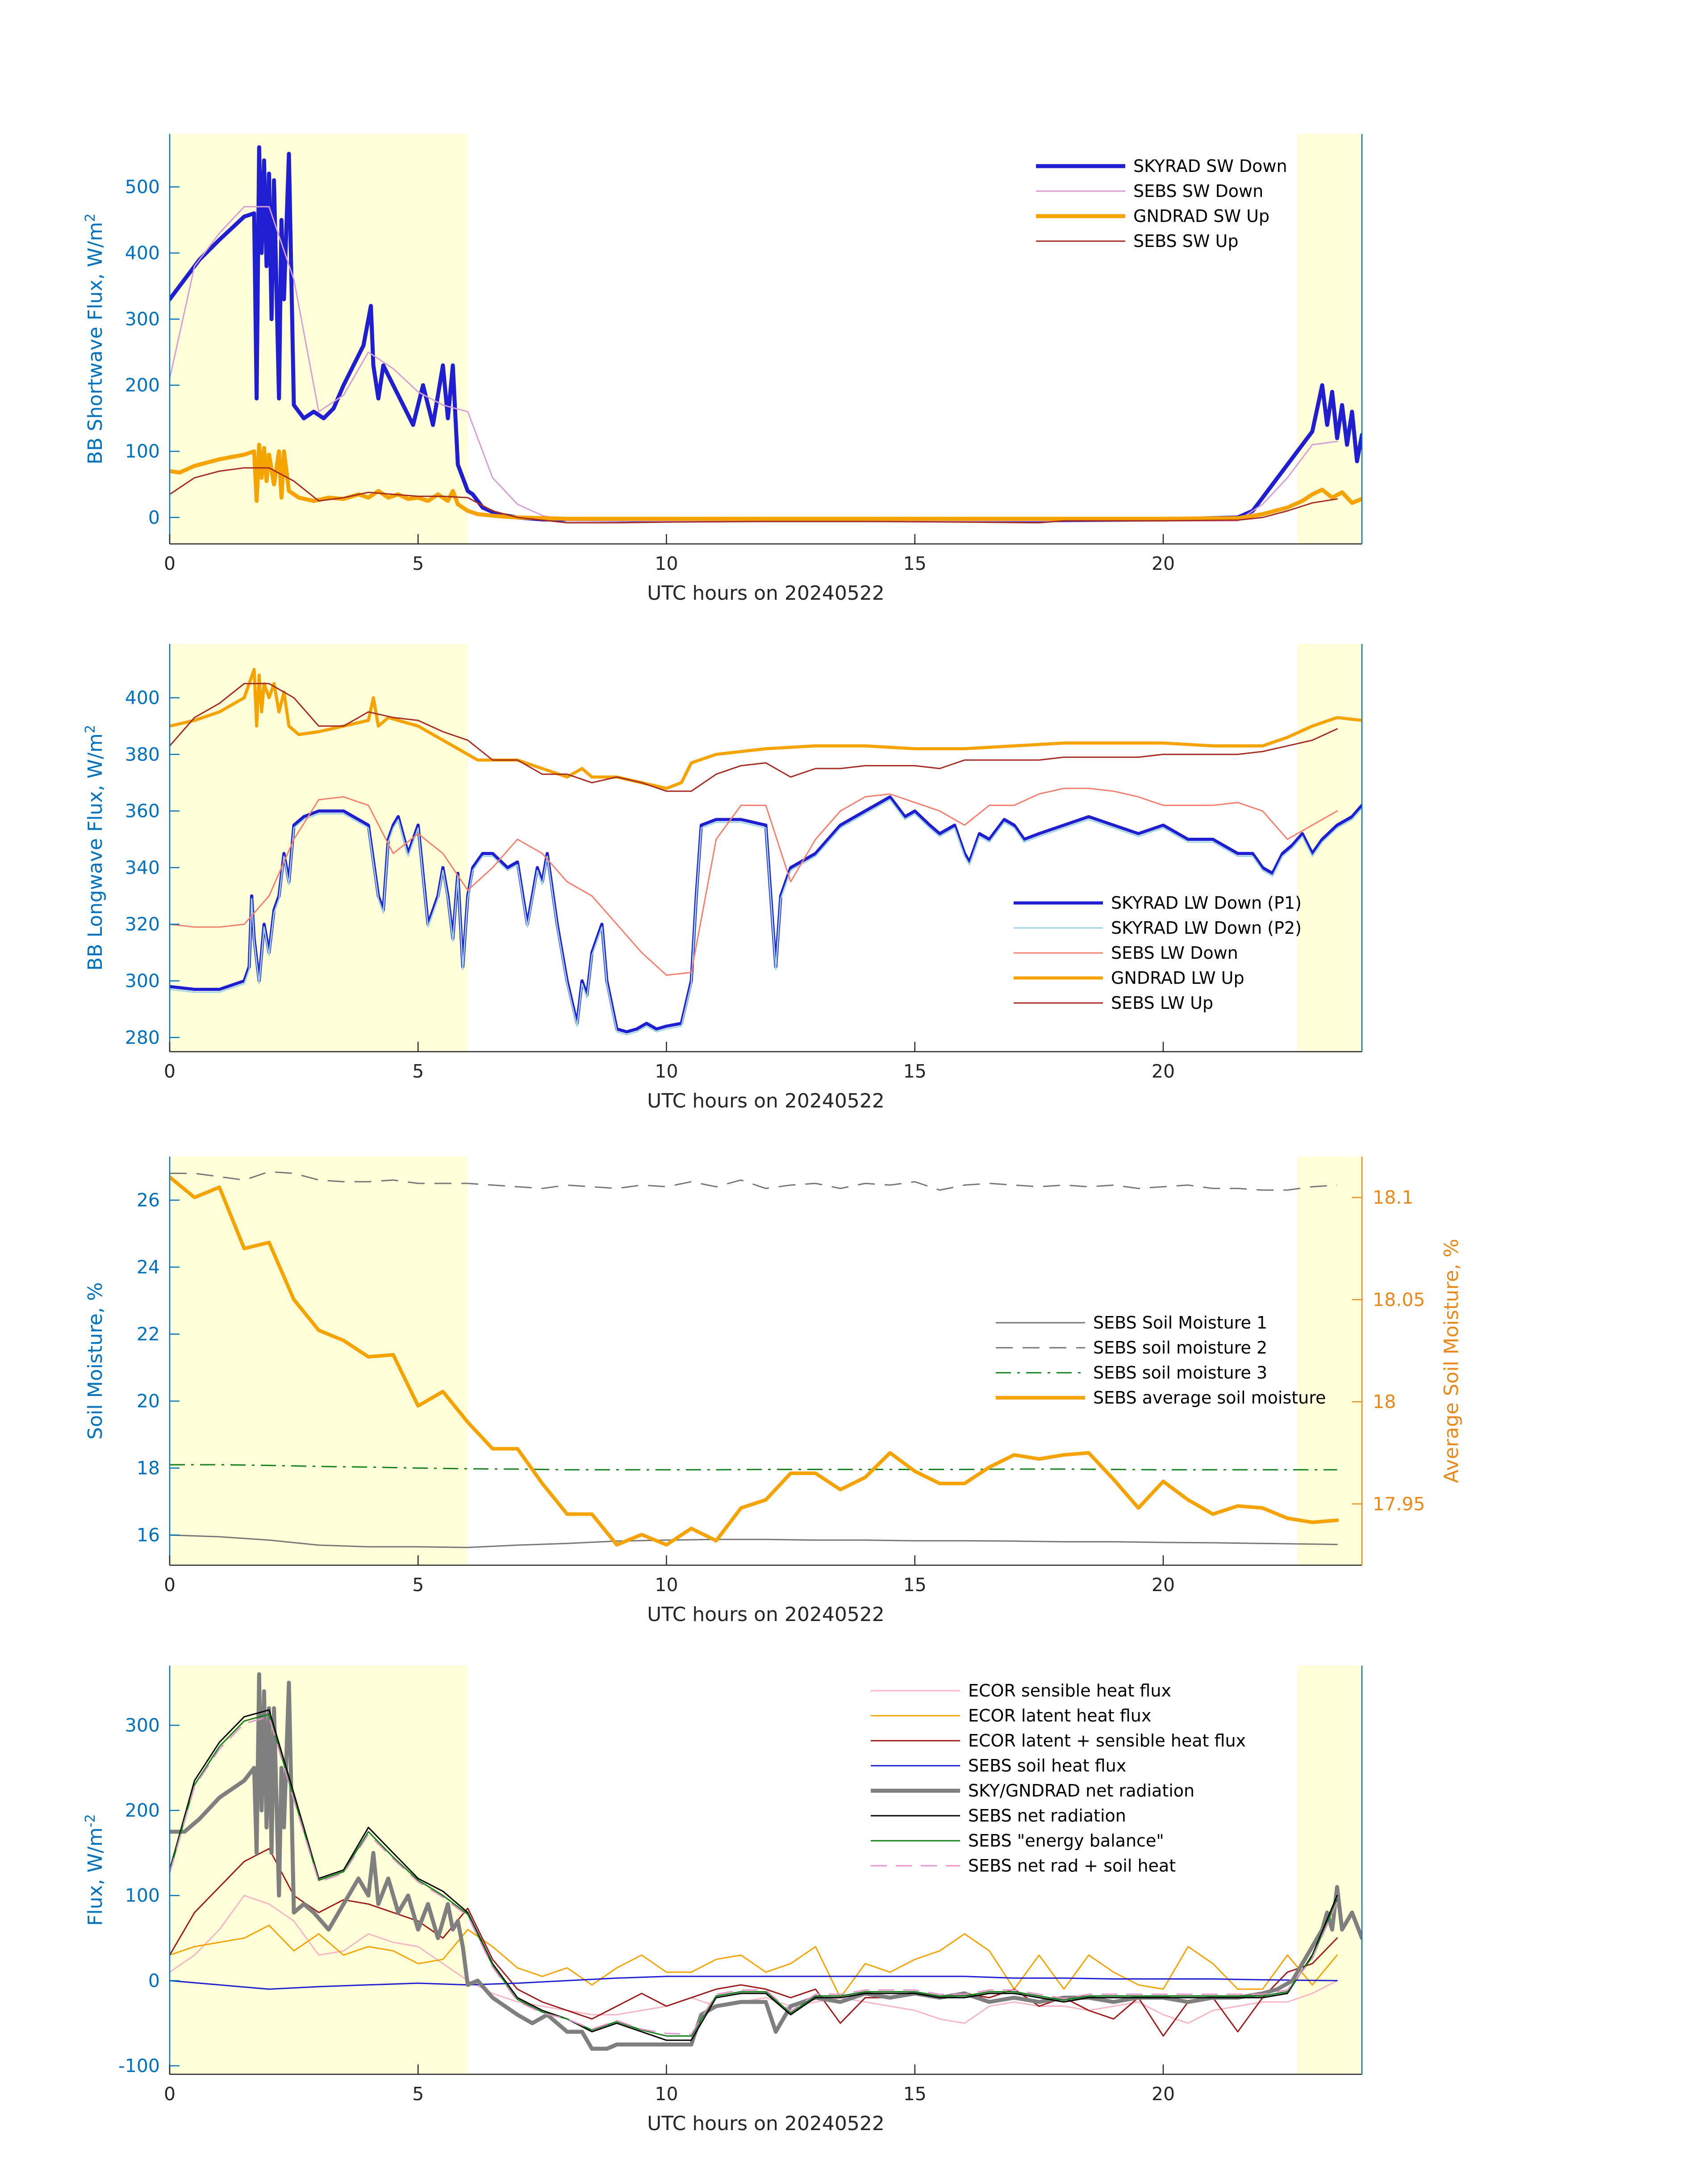  I want to click on y-tick-label: 0, so click(154, 517).